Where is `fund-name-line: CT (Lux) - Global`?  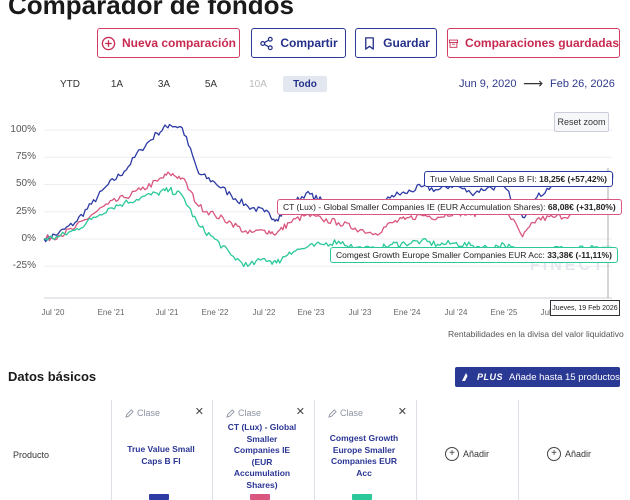 fund-name-line: CT (Lux) - Global is located at coordinates (262, 427).